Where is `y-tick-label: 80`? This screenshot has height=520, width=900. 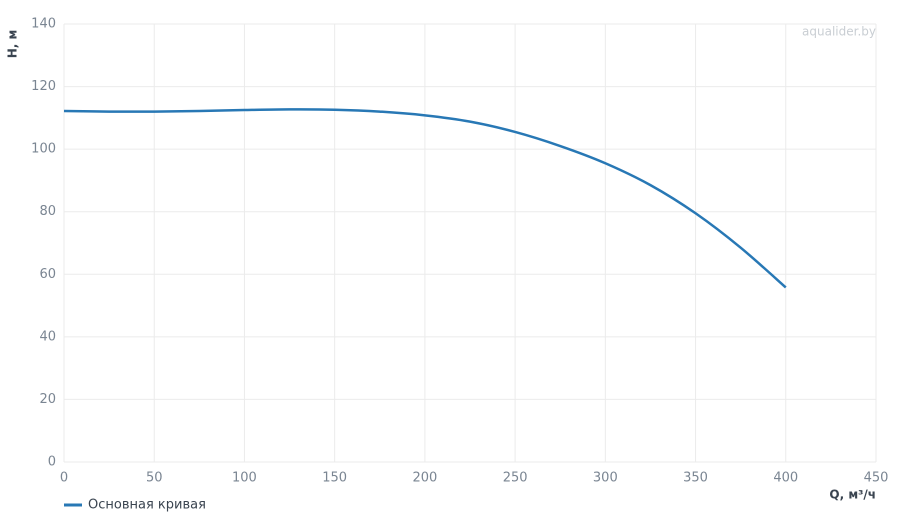 y-tick-label: 80 is located at coordinates (47, 211).